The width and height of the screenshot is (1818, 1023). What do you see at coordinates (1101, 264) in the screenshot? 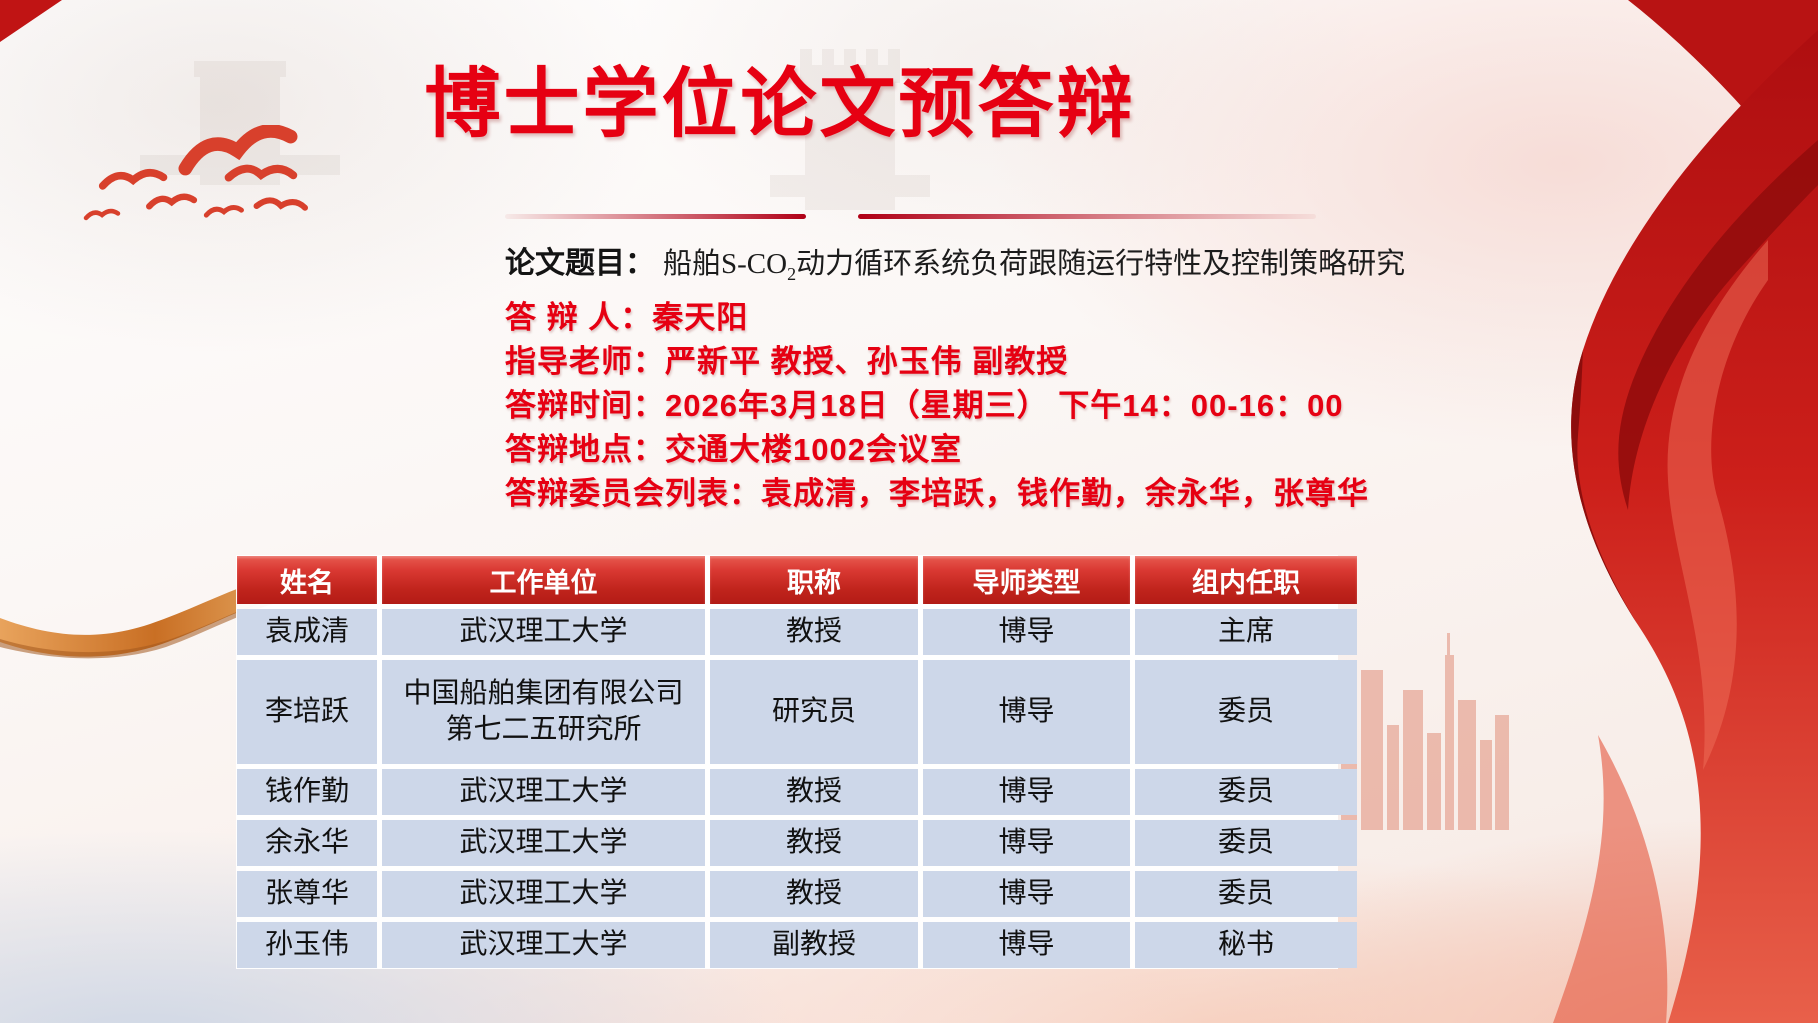
I see `thesis-title-post: 动力循环系统负荷跟随运行特性及控制策略研究` at bounding box center [1101, 264].